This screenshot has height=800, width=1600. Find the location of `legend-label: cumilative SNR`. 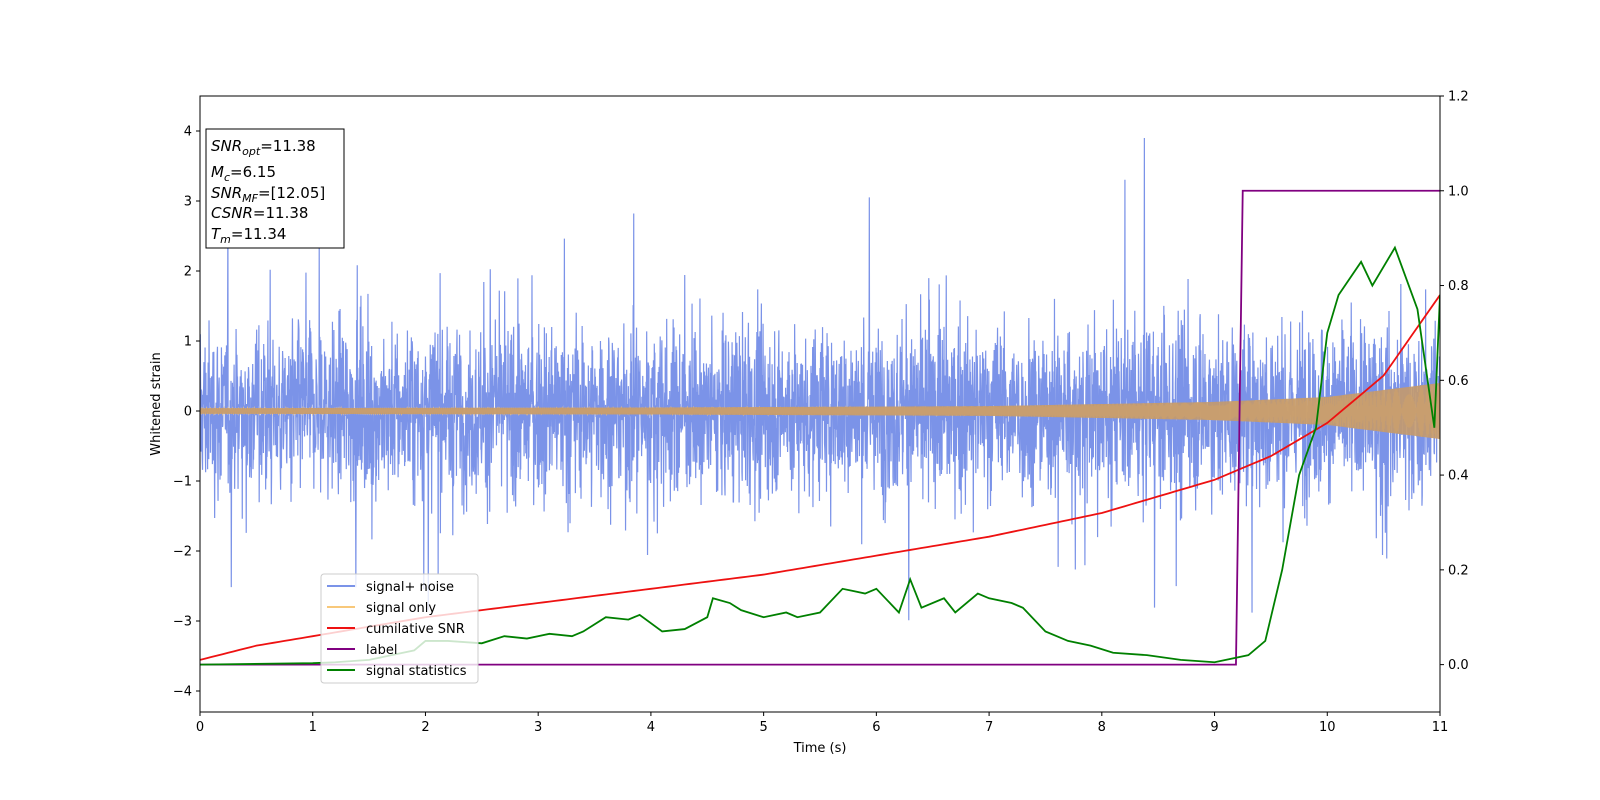

legend-label: cumilative SNR is located at coordinates (415, 629).